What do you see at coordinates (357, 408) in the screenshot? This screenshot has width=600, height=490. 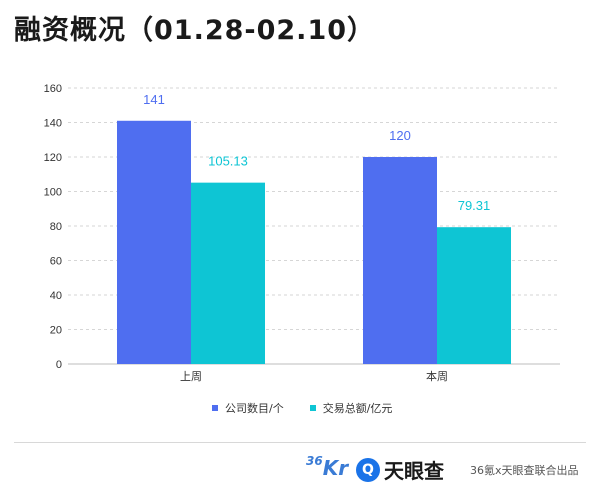 I see `legend-label-amount: 交易总额/亿元` at bounding box center [357, 408].